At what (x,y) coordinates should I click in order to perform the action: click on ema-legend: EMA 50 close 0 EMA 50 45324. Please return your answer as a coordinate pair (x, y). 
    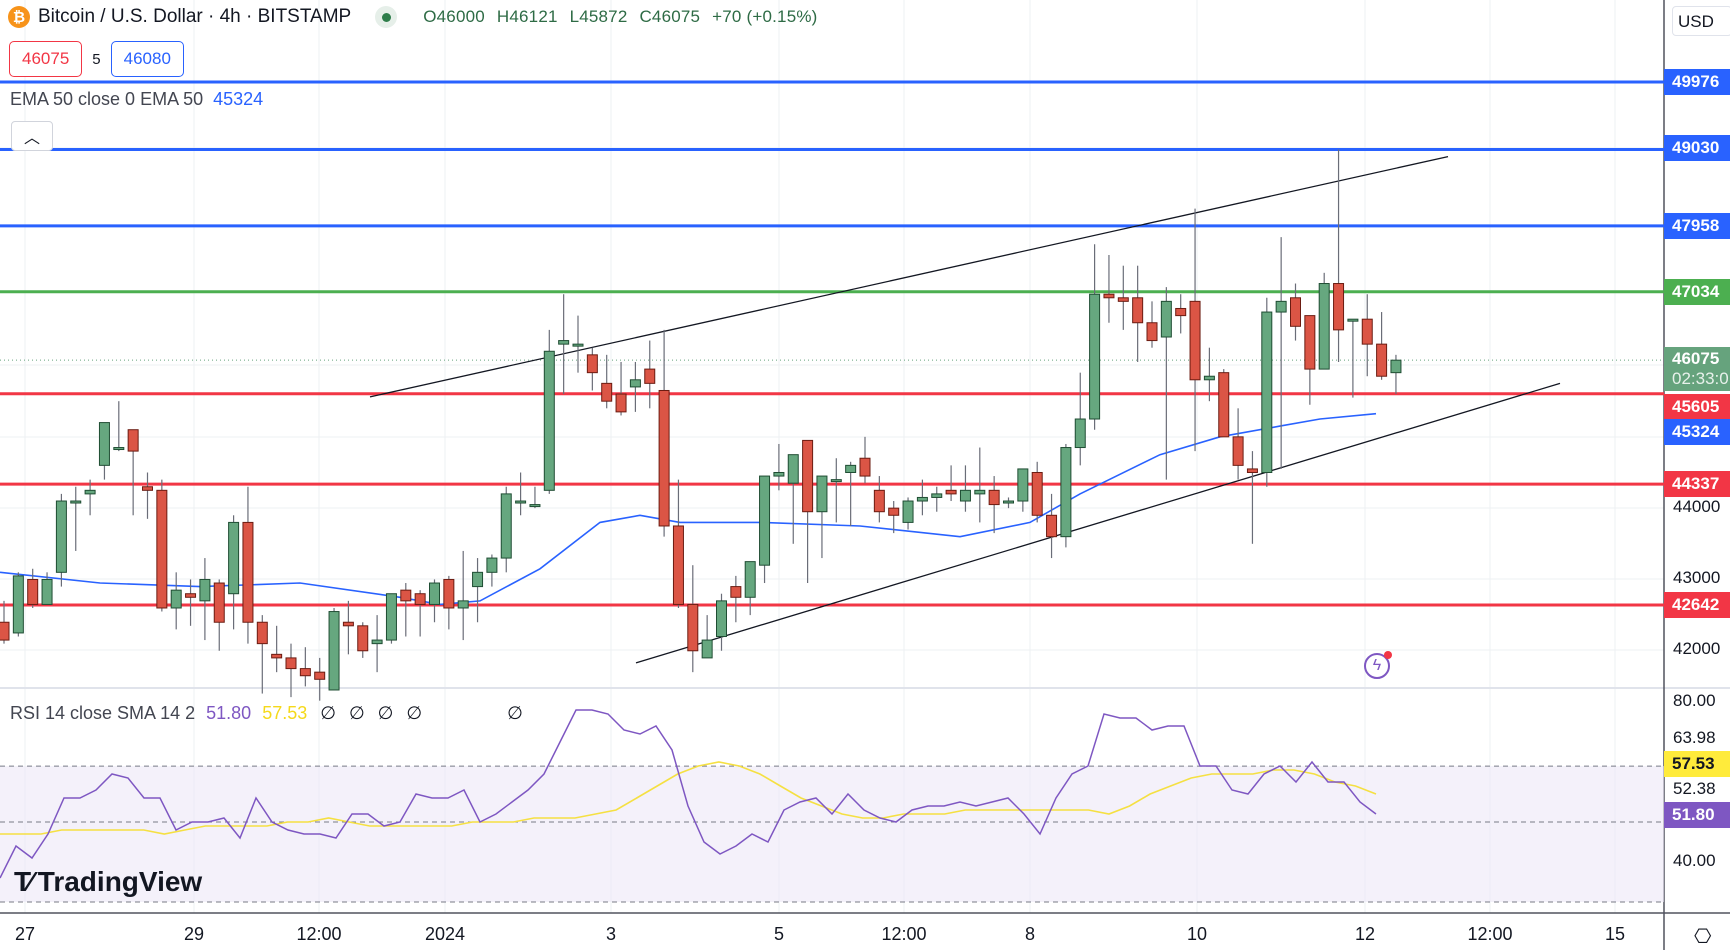
    Looking at the image, I should click on (136, 99).